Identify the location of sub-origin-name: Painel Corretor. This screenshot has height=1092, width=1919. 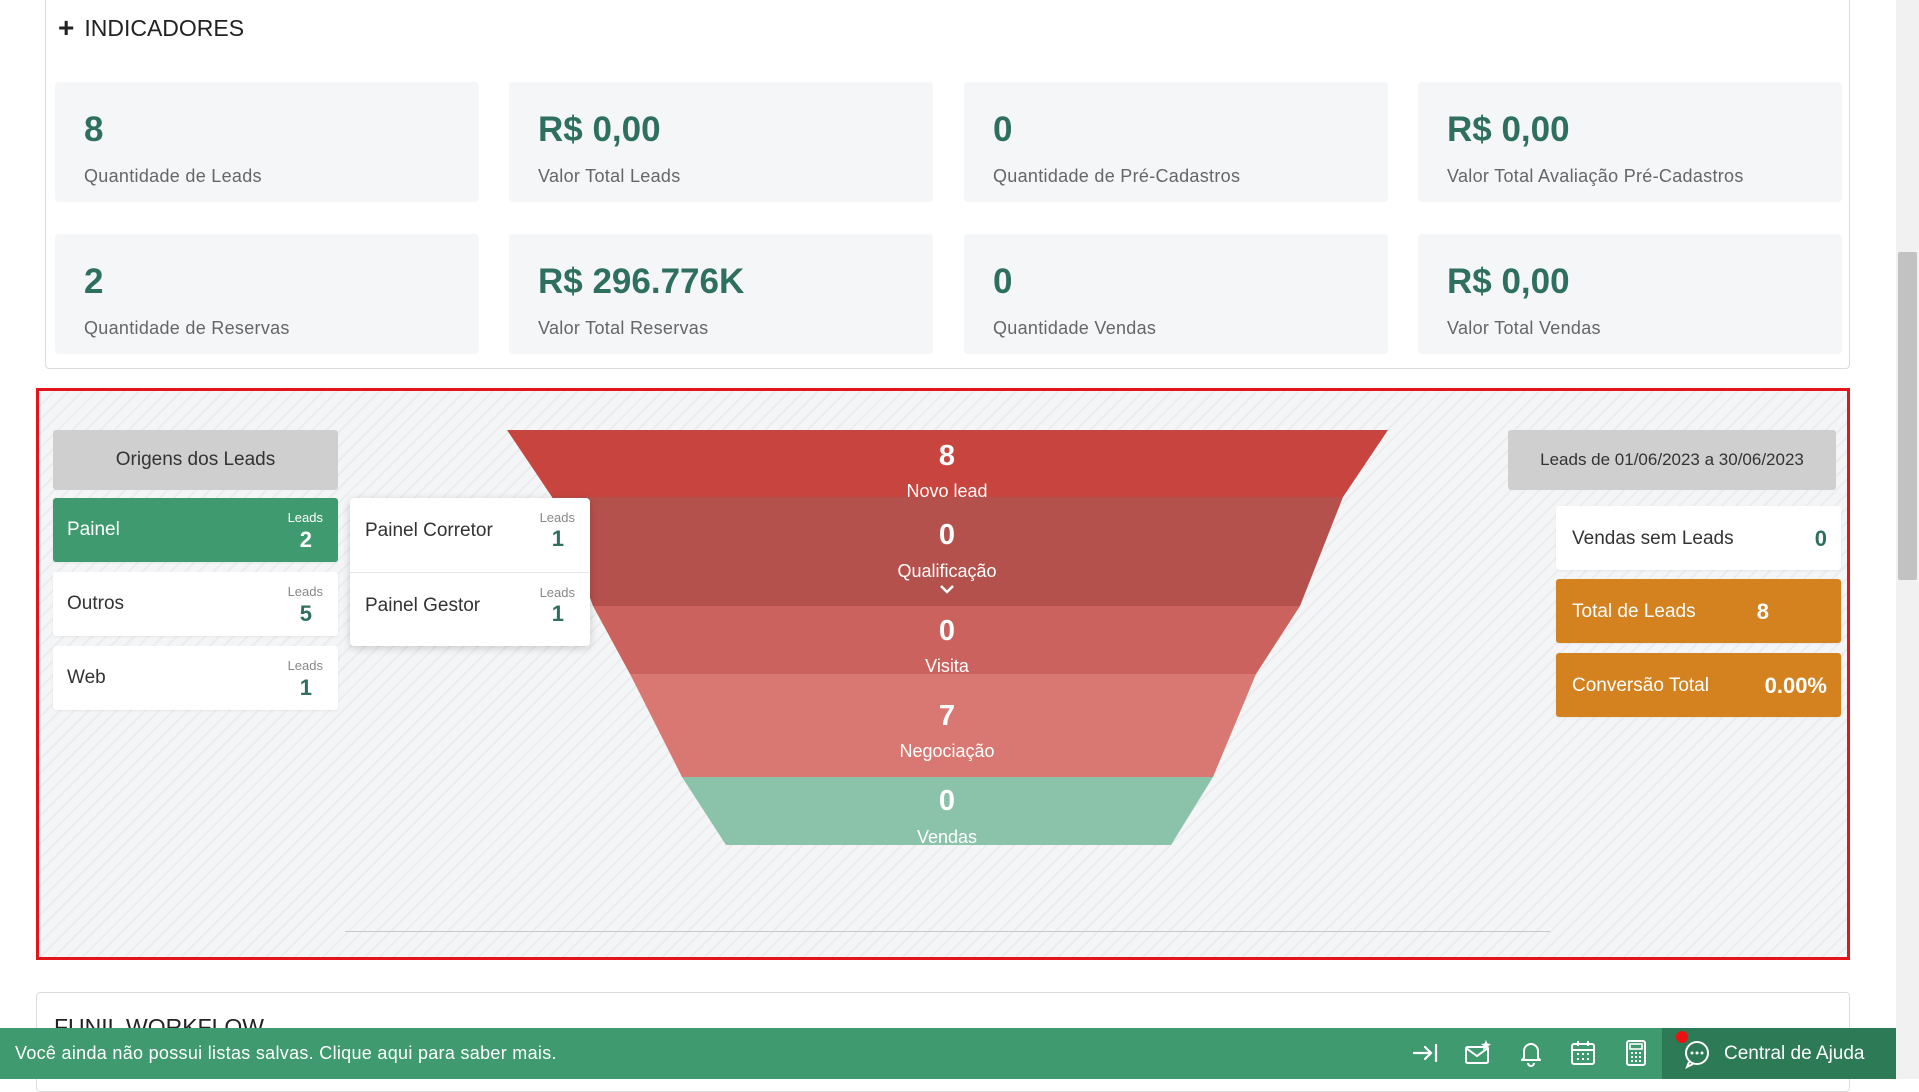
(429, 530).